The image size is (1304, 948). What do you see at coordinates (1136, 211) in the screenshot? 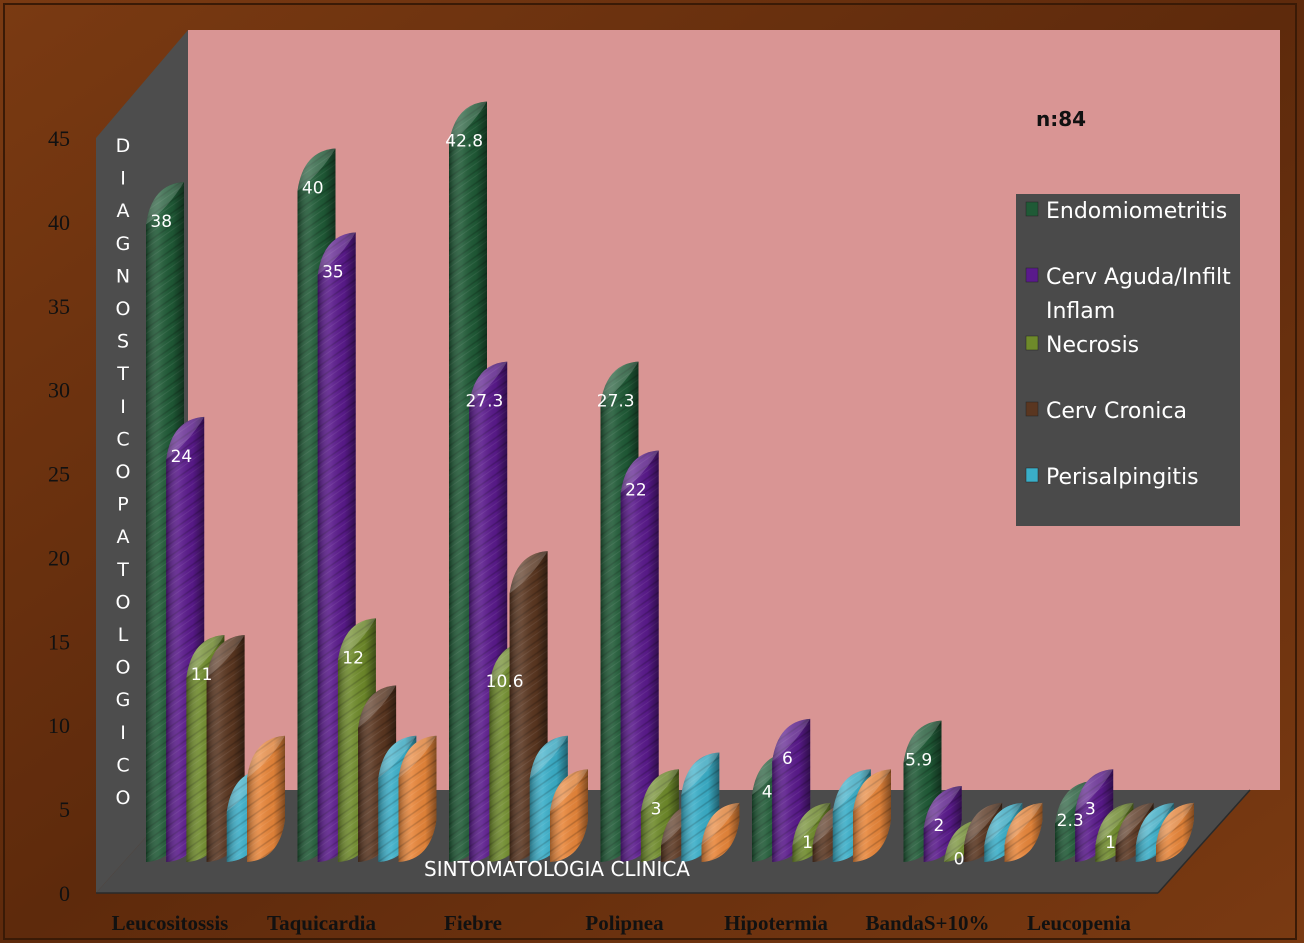
I see `legend-label: Endomiometritis` at bounding box center [1136, 211].